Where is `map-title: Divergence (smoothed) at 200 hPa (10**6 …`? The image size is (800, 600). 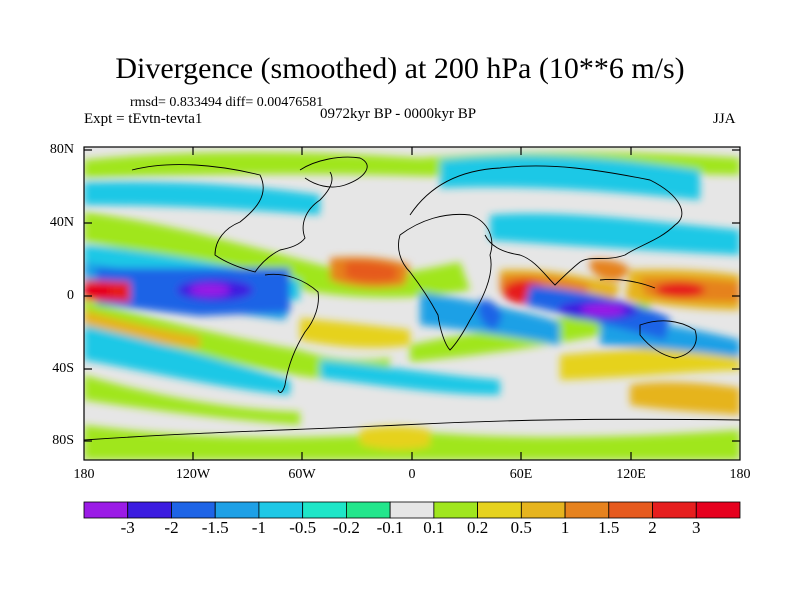 map-title: Divergence (smoothed) at 200 hPa (10**6 … is located at coordinates (400, 68).